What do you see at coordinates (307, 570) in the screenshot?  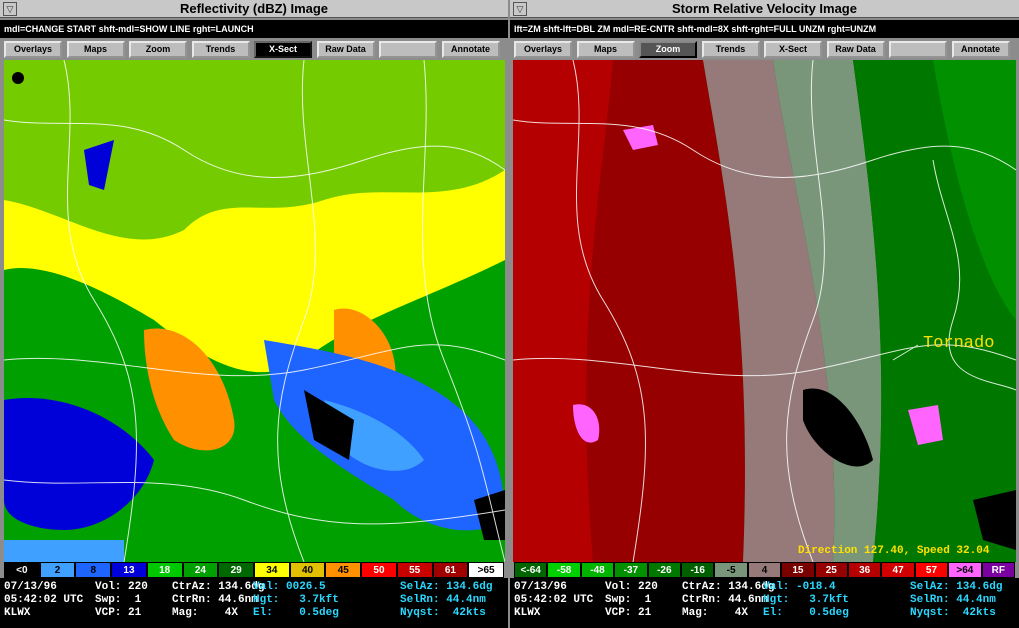 I see `legend-swatch: 40` at bounding box center [307, 570].